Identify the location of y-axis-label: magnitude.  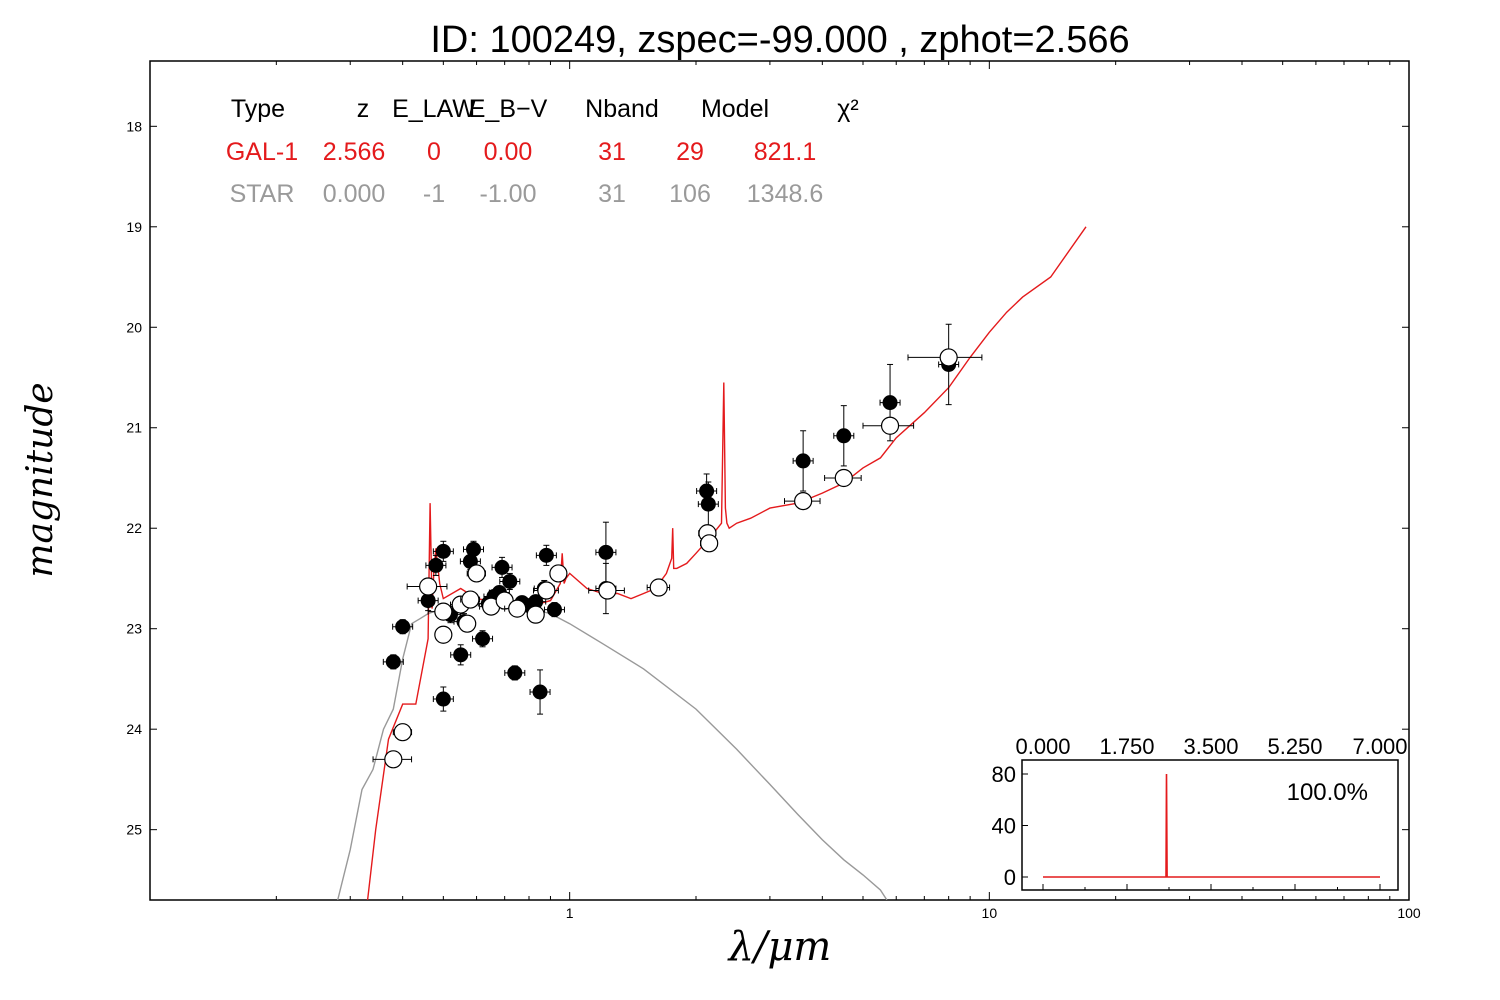
(40, 479).